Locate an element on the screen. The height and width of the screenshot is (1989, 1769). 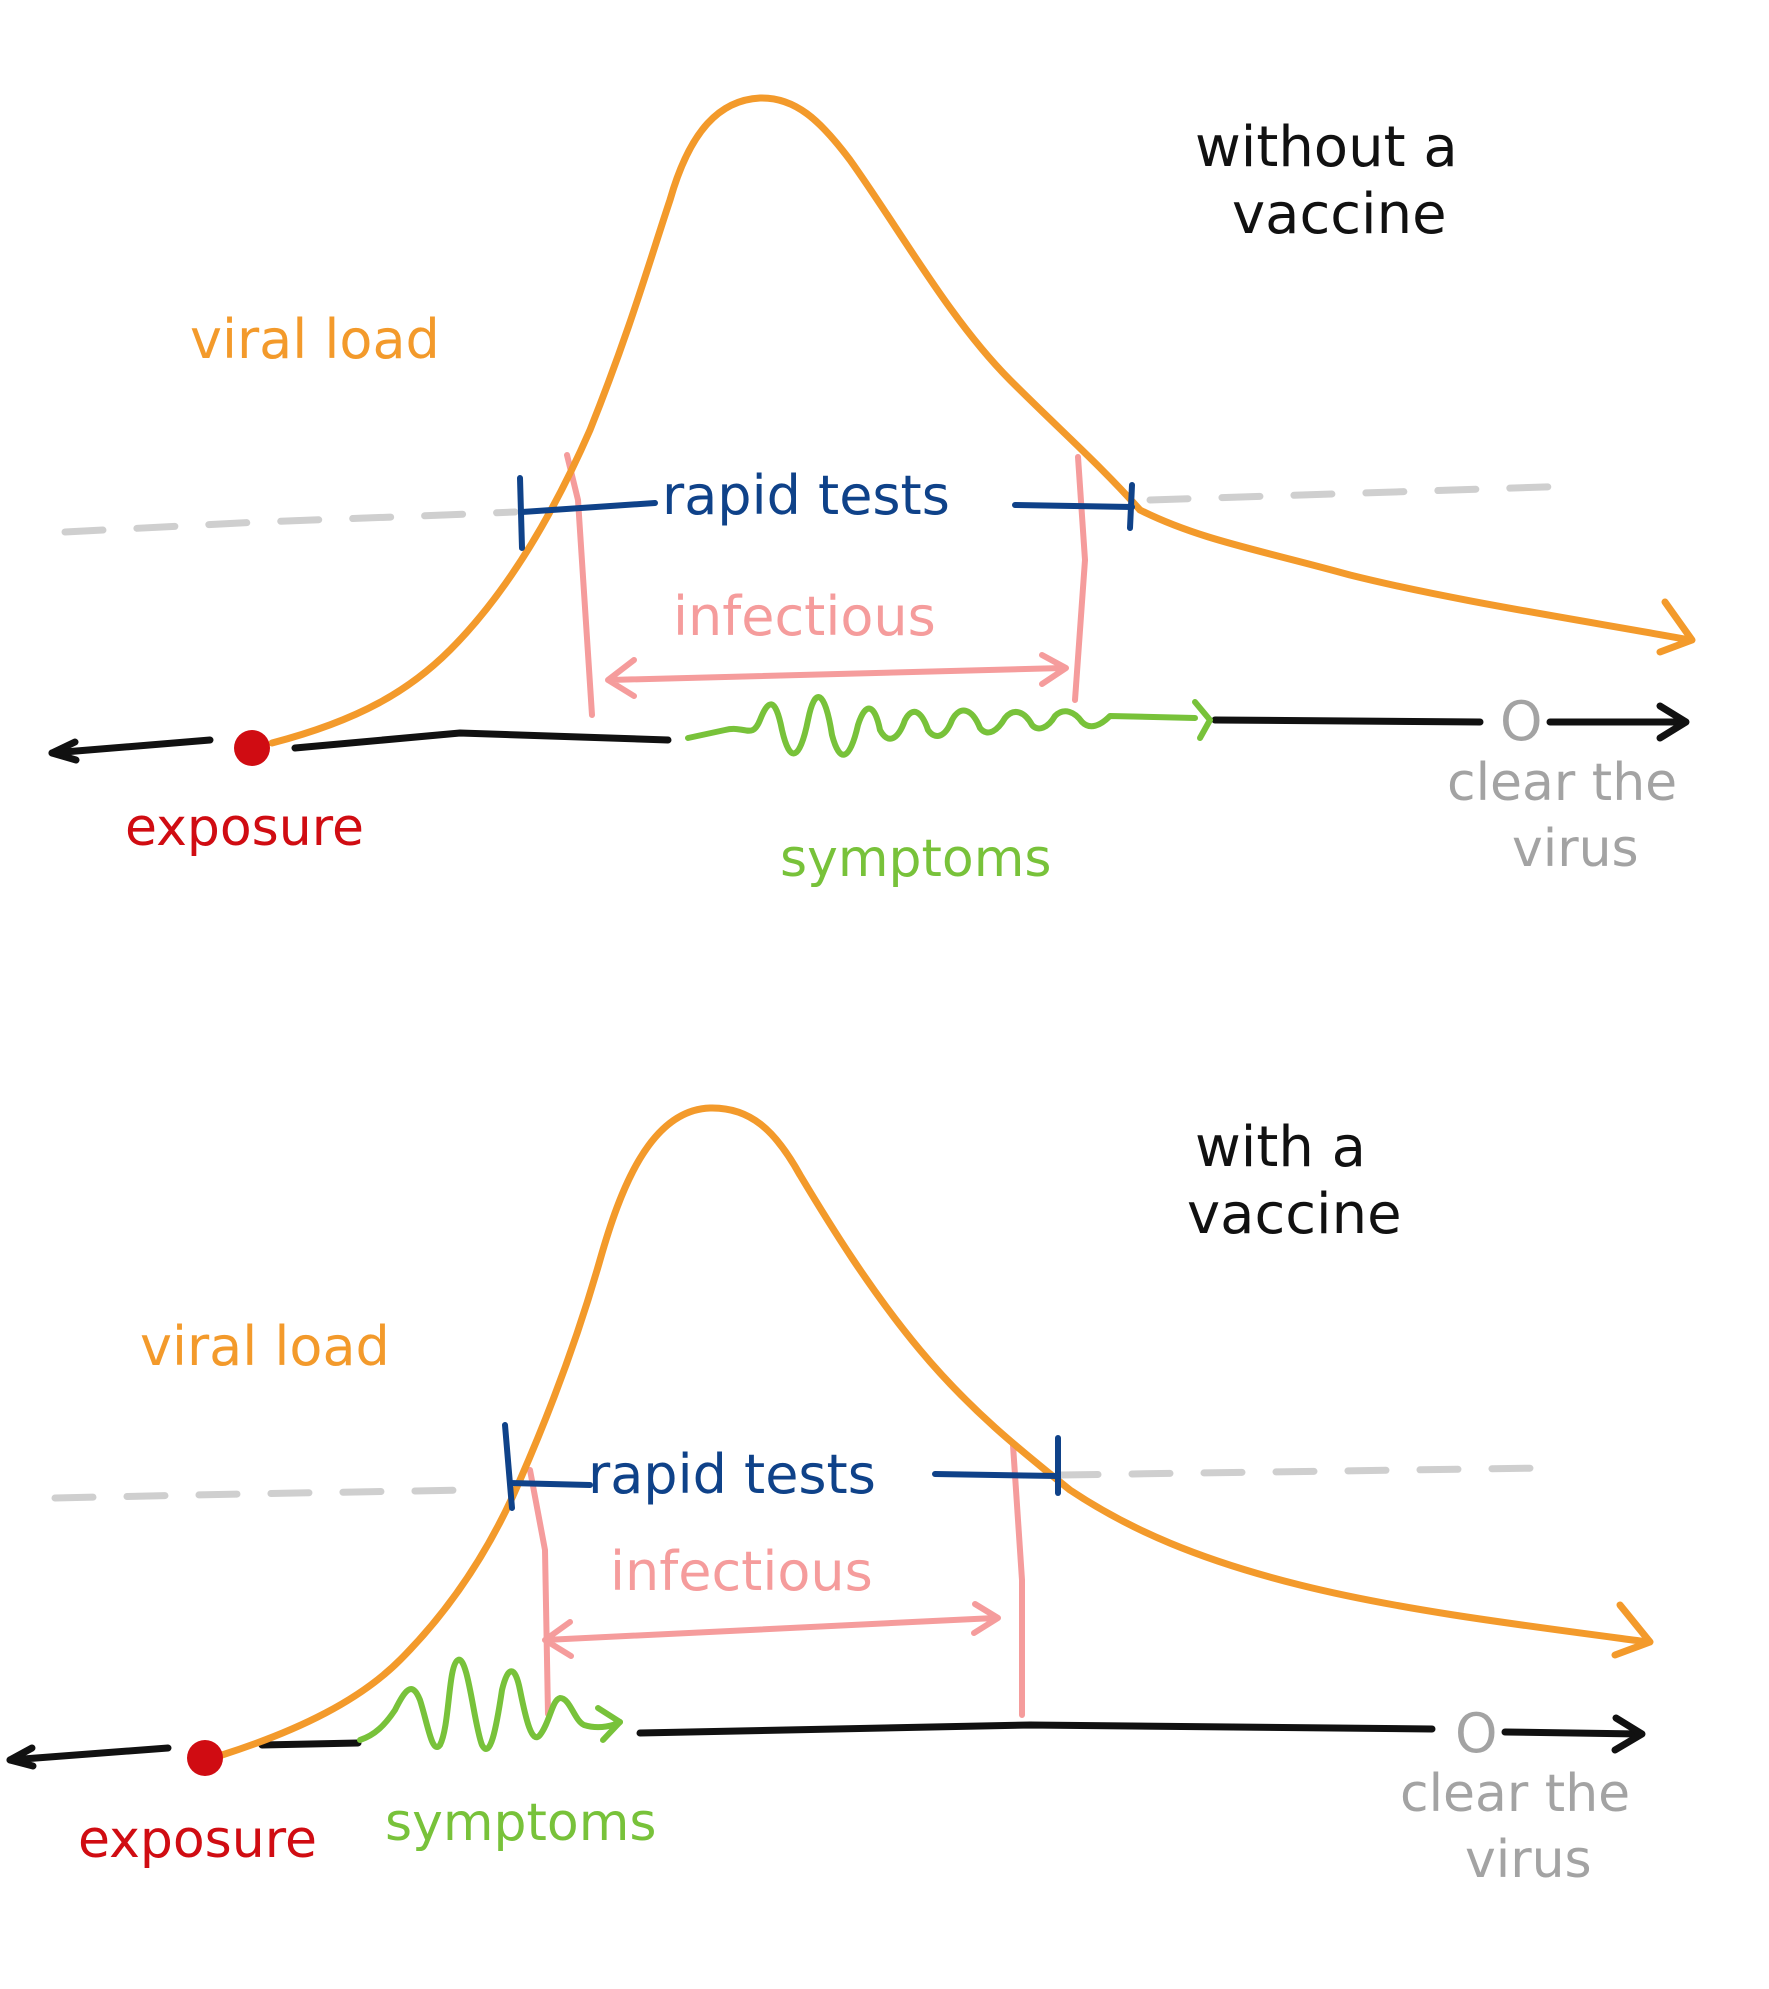
panel-title-line1: with a is located at coordinates (1280, 1147).